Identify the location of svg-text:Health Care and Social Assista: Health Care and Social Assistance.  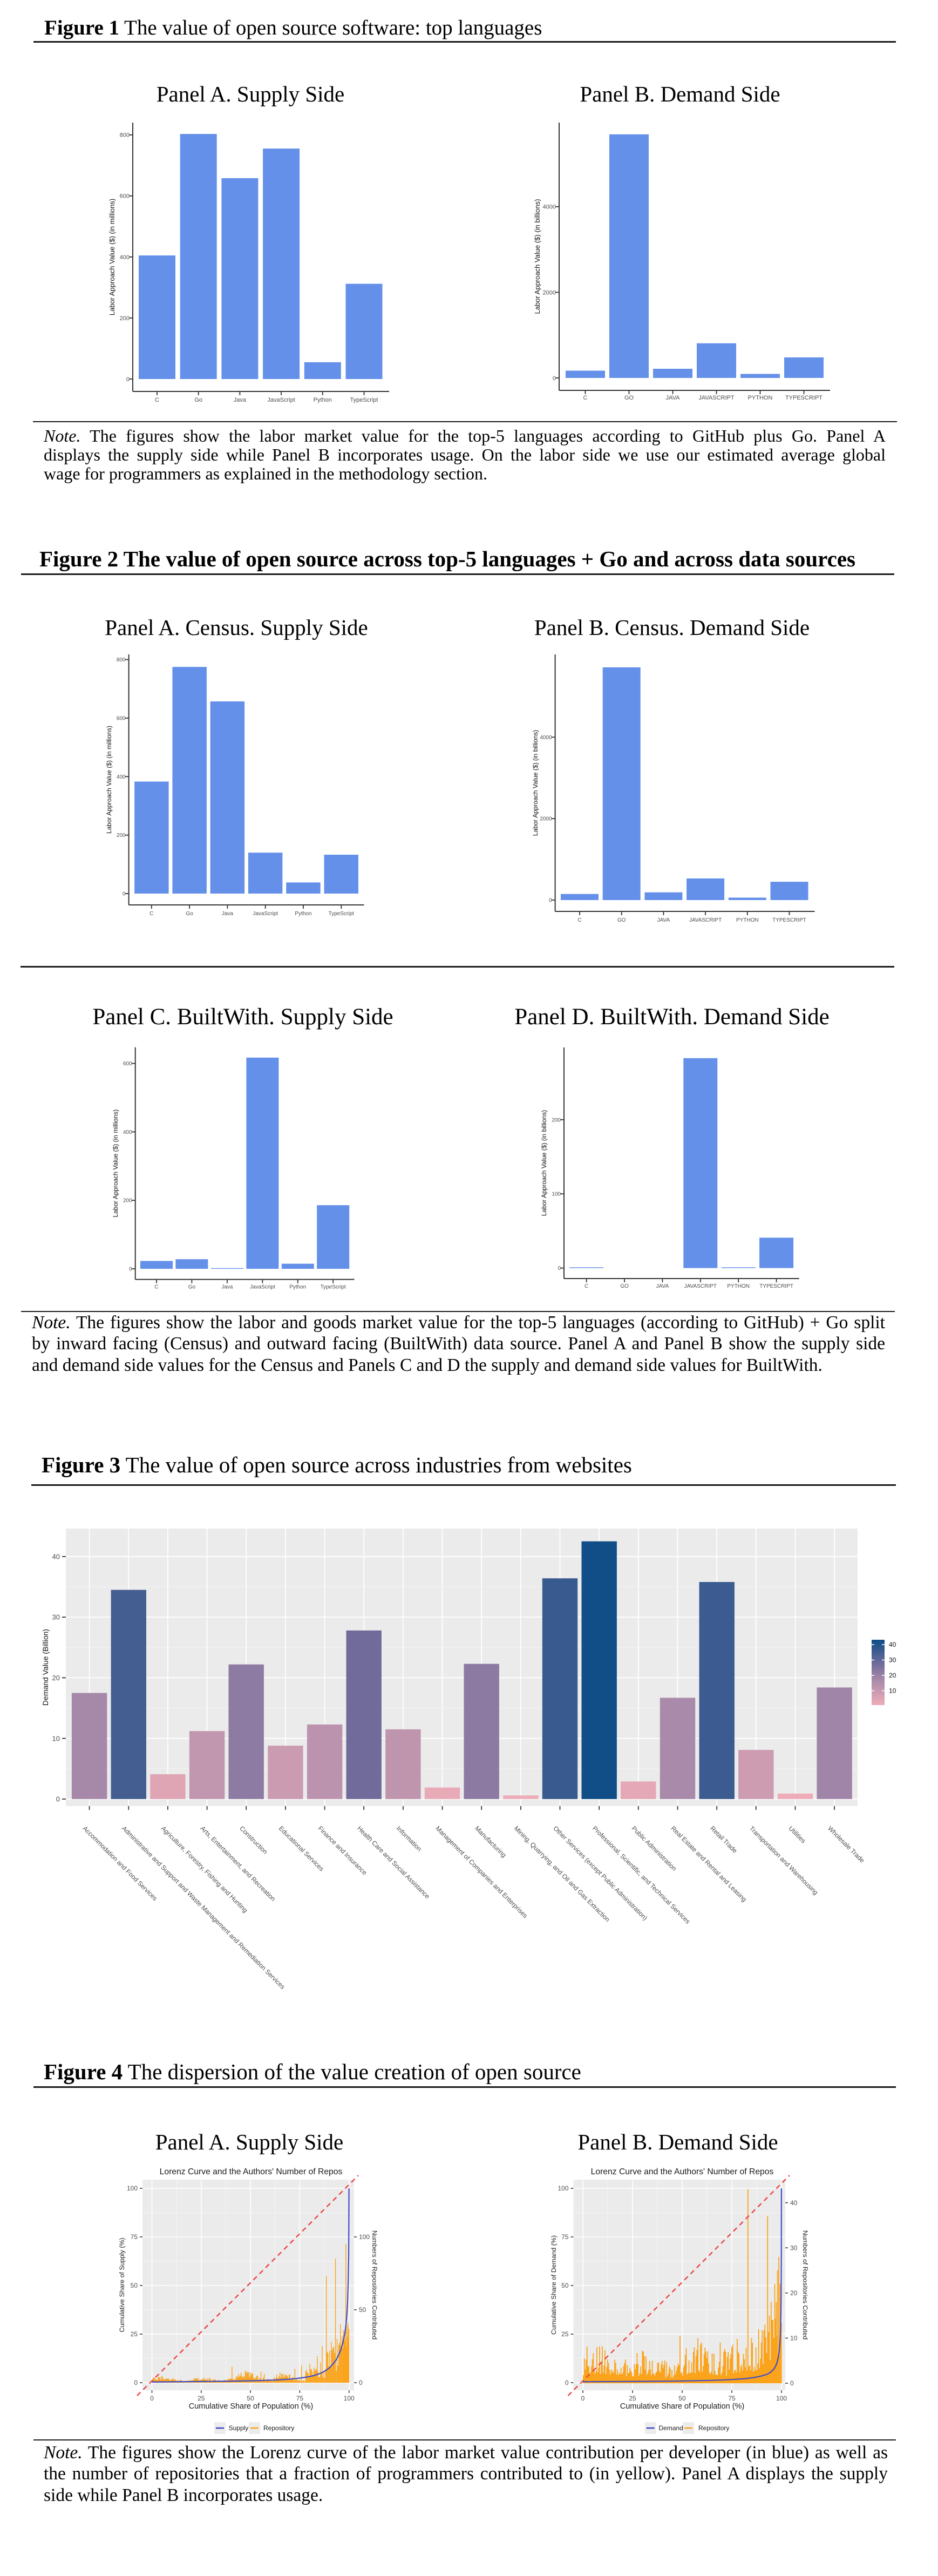
(393, 1862).